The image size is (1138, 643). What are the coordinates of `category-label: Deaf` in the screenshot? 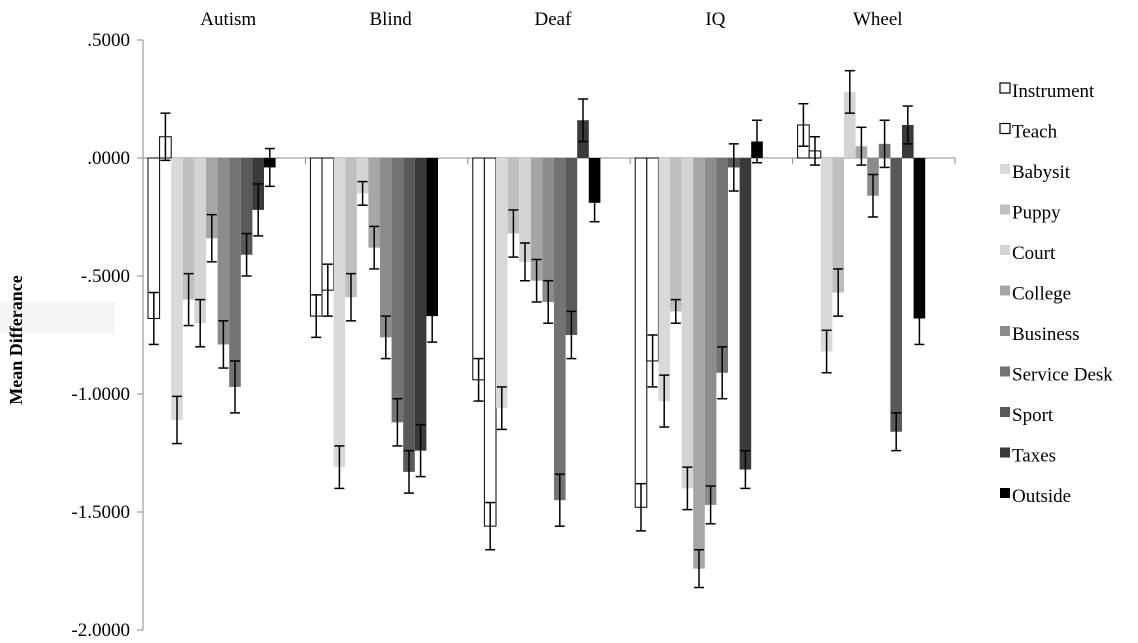 It's located at (554, 19).